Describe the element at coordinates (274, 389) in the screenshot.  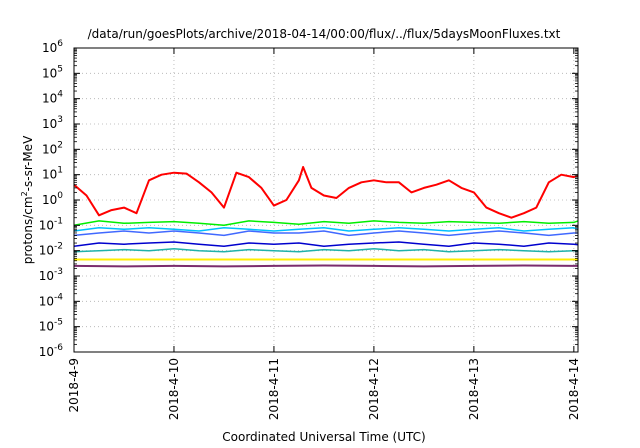
I see `x-tick-label: 2018-4-11` at that location.